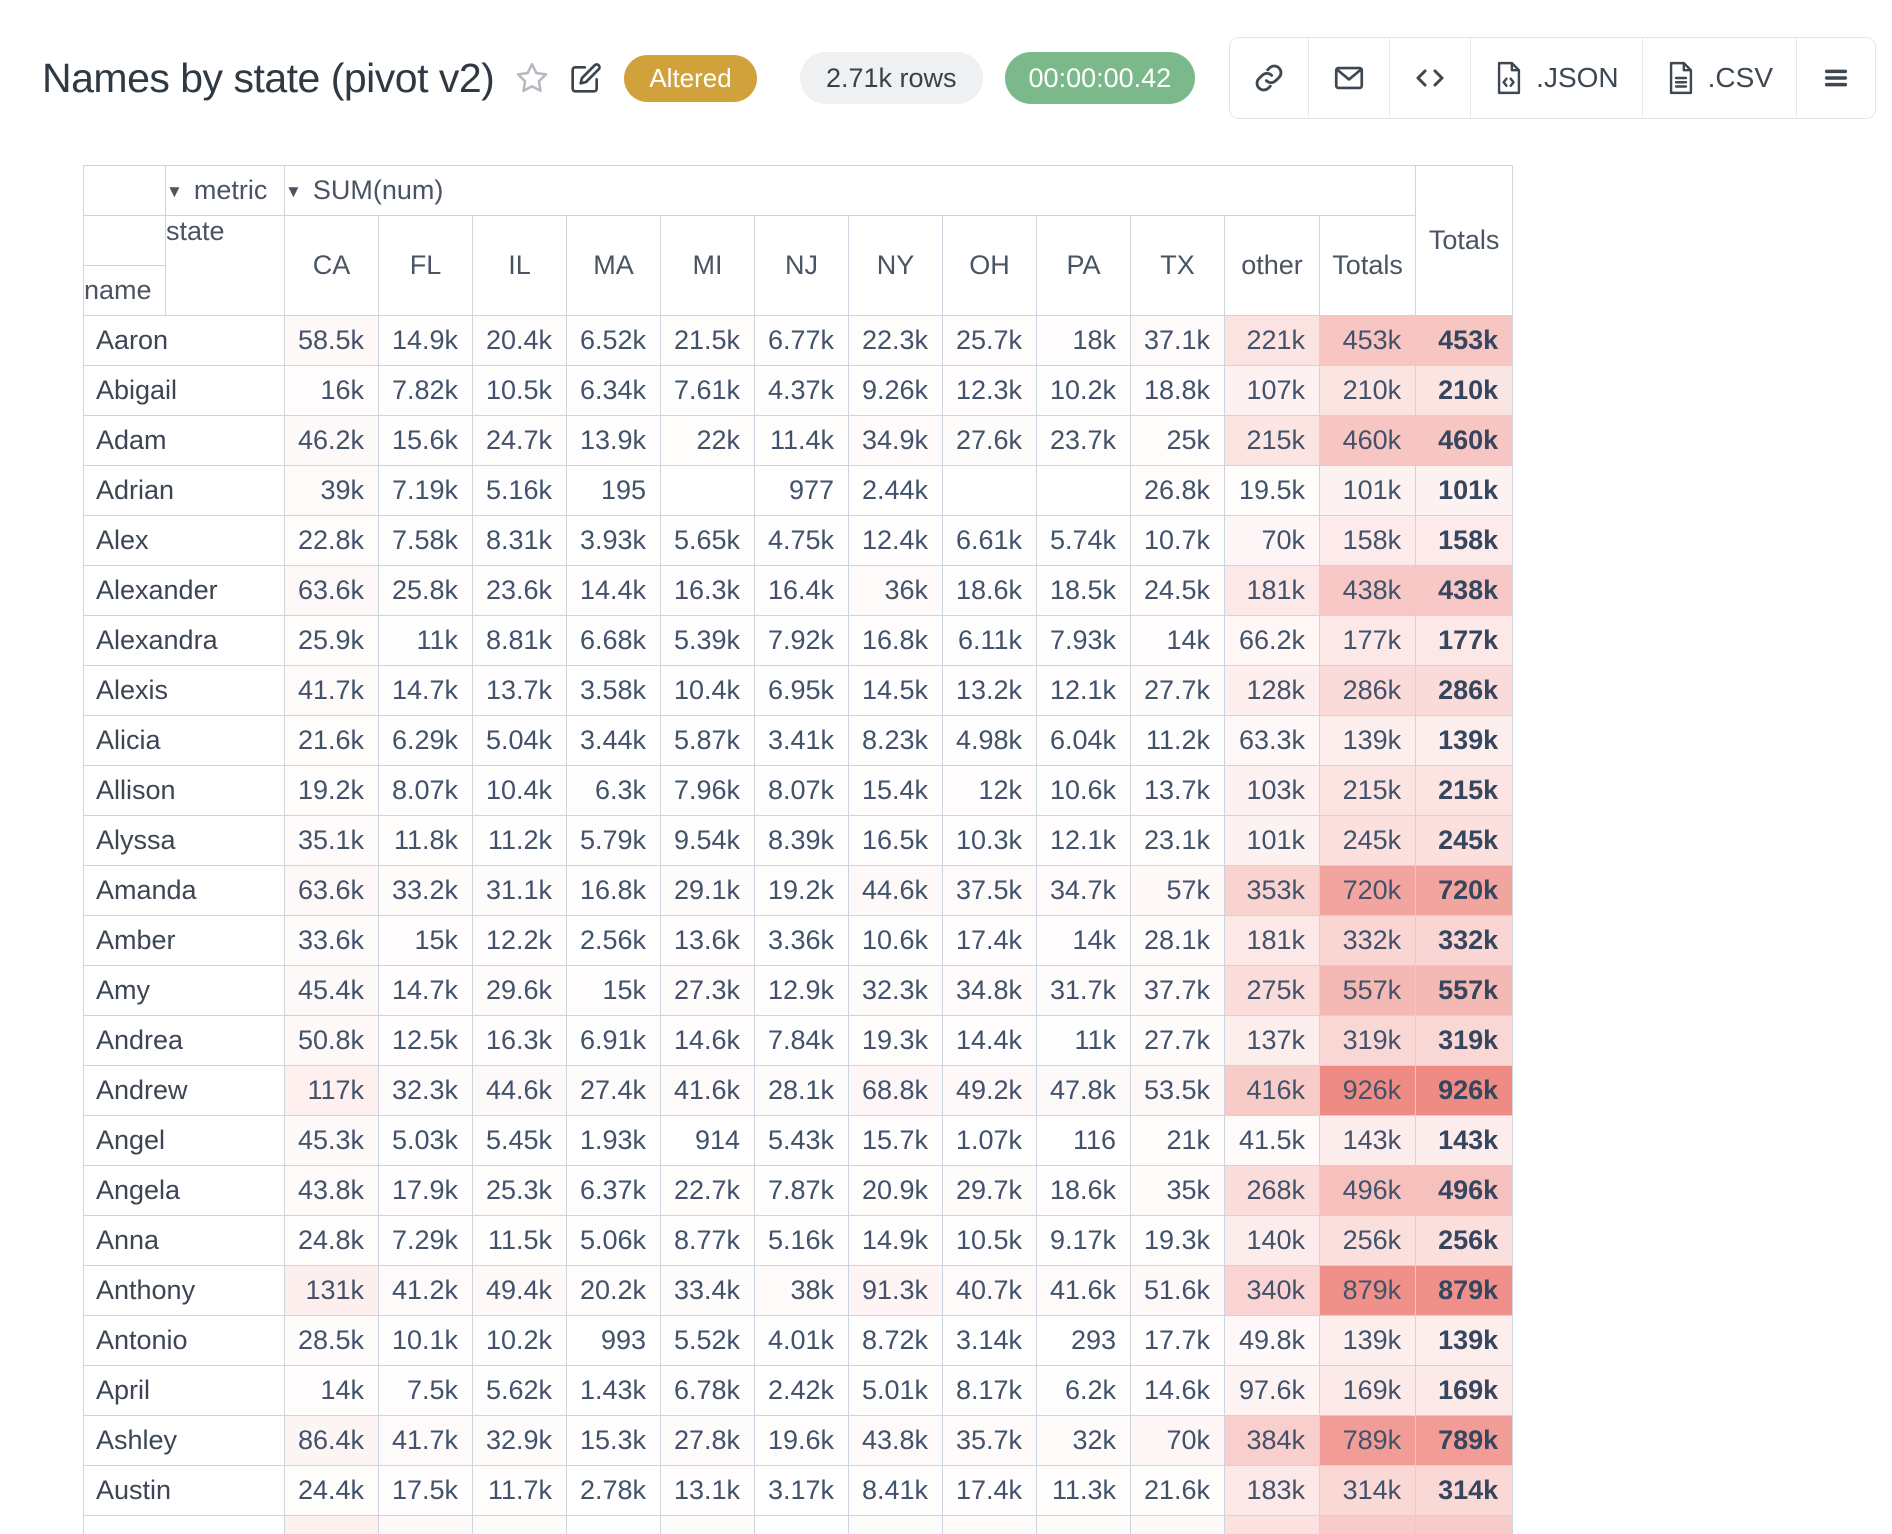  Describe the element at coordinates (613, 590) in the screenshot. I see `cell-alexander-ma: 14.4k` at that location.